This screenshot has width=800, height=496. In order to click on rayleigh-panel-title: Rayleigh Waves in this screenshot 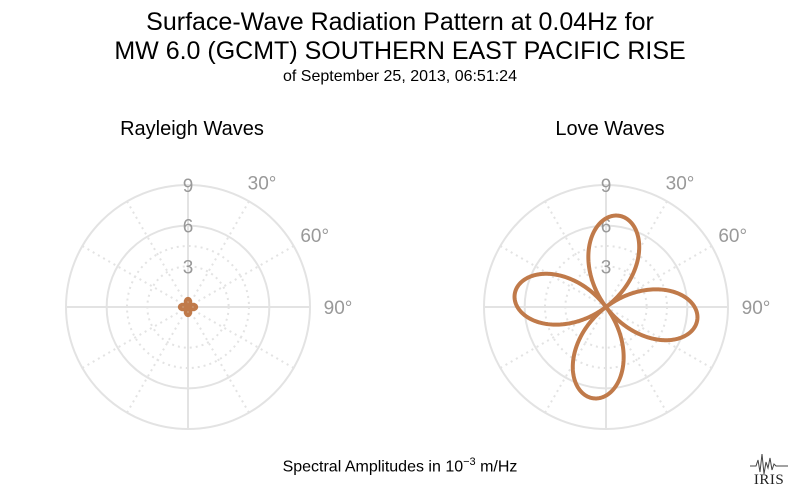, I will do `click(192, 129)`.